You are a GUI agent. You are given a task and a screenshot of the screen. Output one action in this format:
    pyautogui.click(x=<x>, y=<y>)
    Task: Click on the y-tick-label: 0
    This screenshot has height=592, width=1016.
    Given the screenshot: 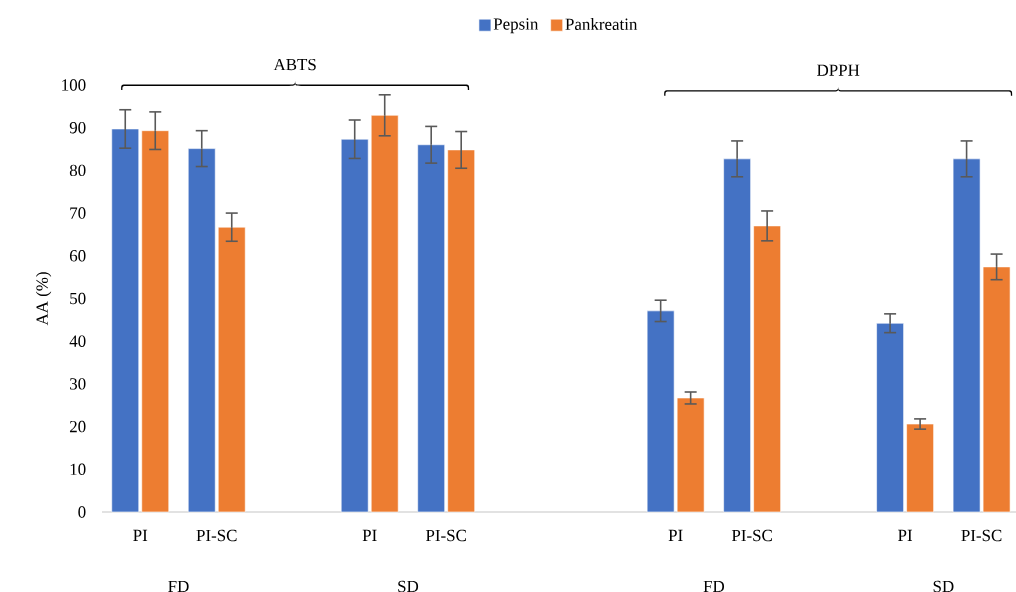 What is the action you would take?
    pyautogui.click(x=82, y=512)
    